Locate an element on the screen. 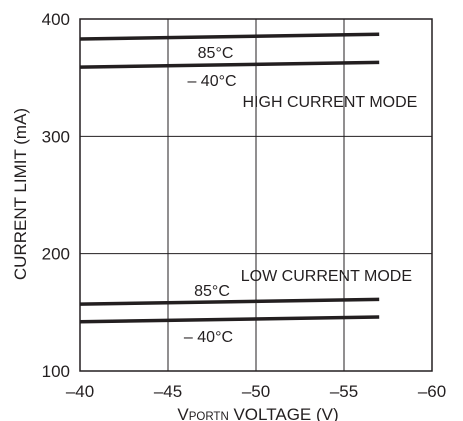 This screenshot has width=463, height=421. y-axis-label: CURRENT LIMIT (mA) is located at coordinates (20, 194).